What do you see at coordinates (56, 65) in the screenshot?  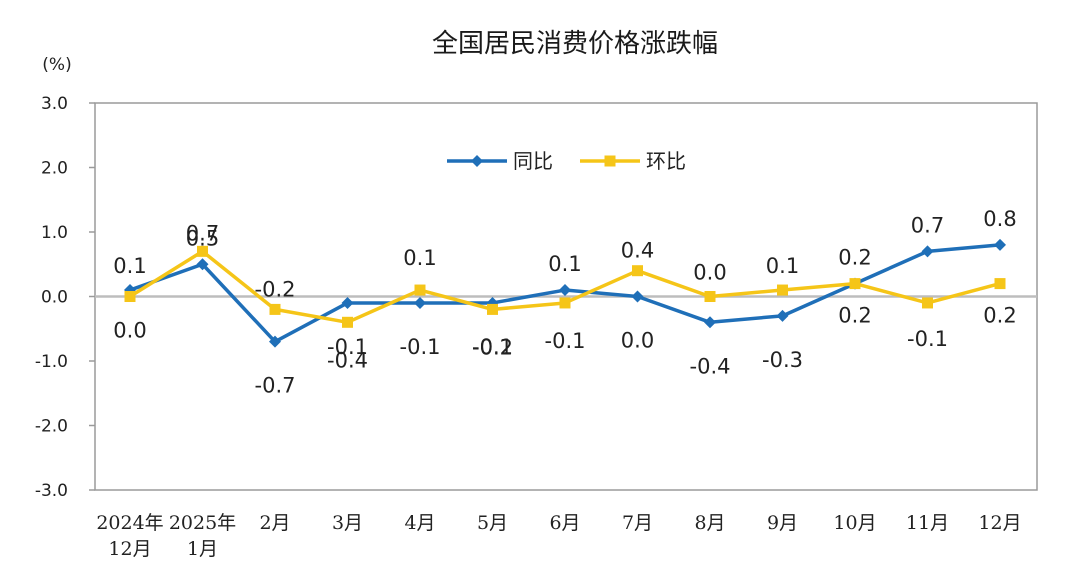 I see `y-unit-label: (%)` at bounding box center [56, 65].